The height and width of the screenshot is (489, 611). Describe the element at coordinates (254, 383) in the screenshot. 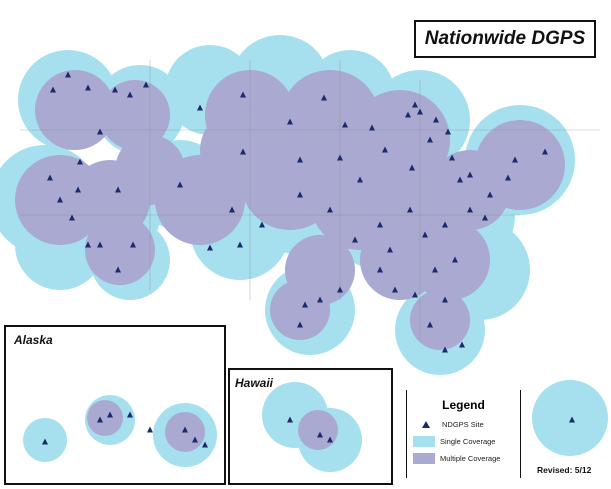

I see `hawaii-label: Hawaii` at that location.